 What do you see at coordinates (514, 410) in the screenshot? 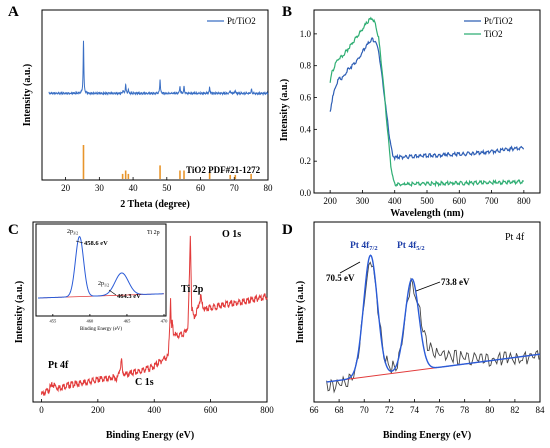
I see `x-d-tick-label-82: 82` at bounding box center [514, 410].